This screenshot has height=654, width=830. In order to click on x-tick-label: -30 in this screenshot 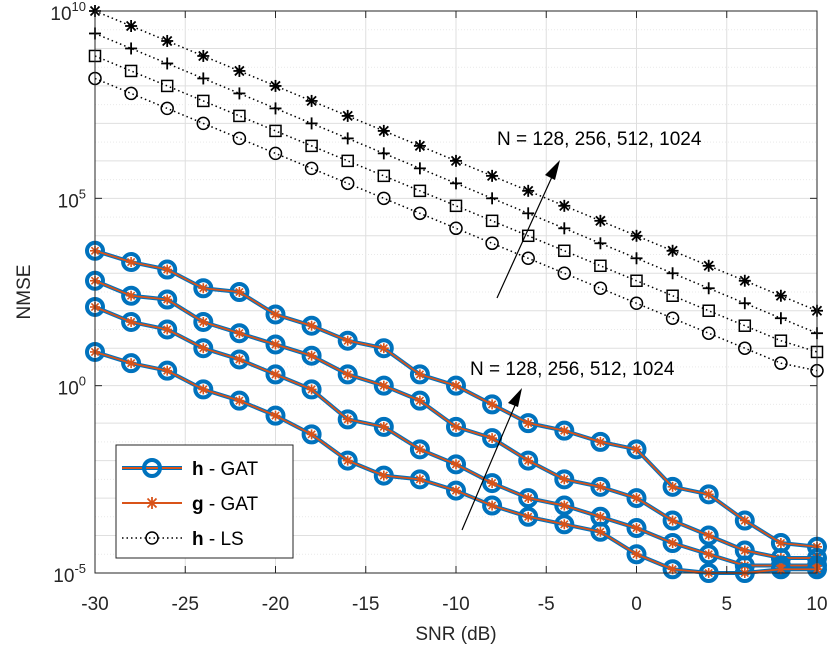, I will do `click(94, 604)`.